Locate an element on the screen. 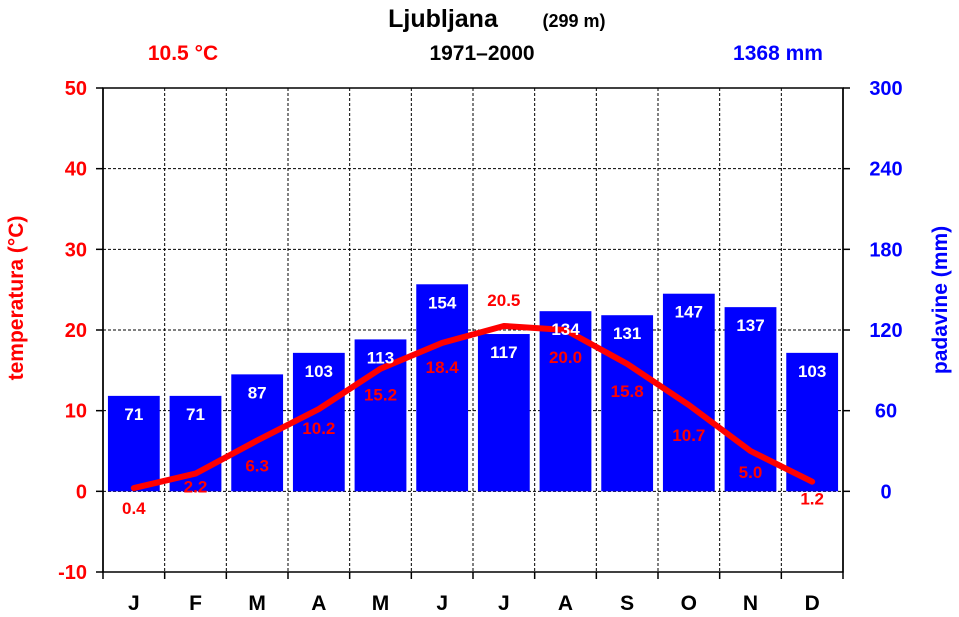 The height and width of the screenshot is (617, 959). right-tick-label: 300 is located at coordinates (885, 89).